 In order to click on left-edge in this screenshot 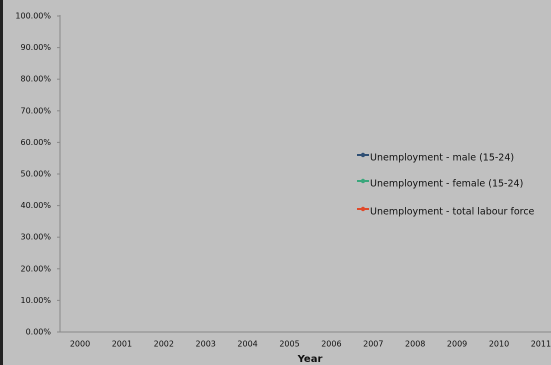, I will do `click(1, 182)`.